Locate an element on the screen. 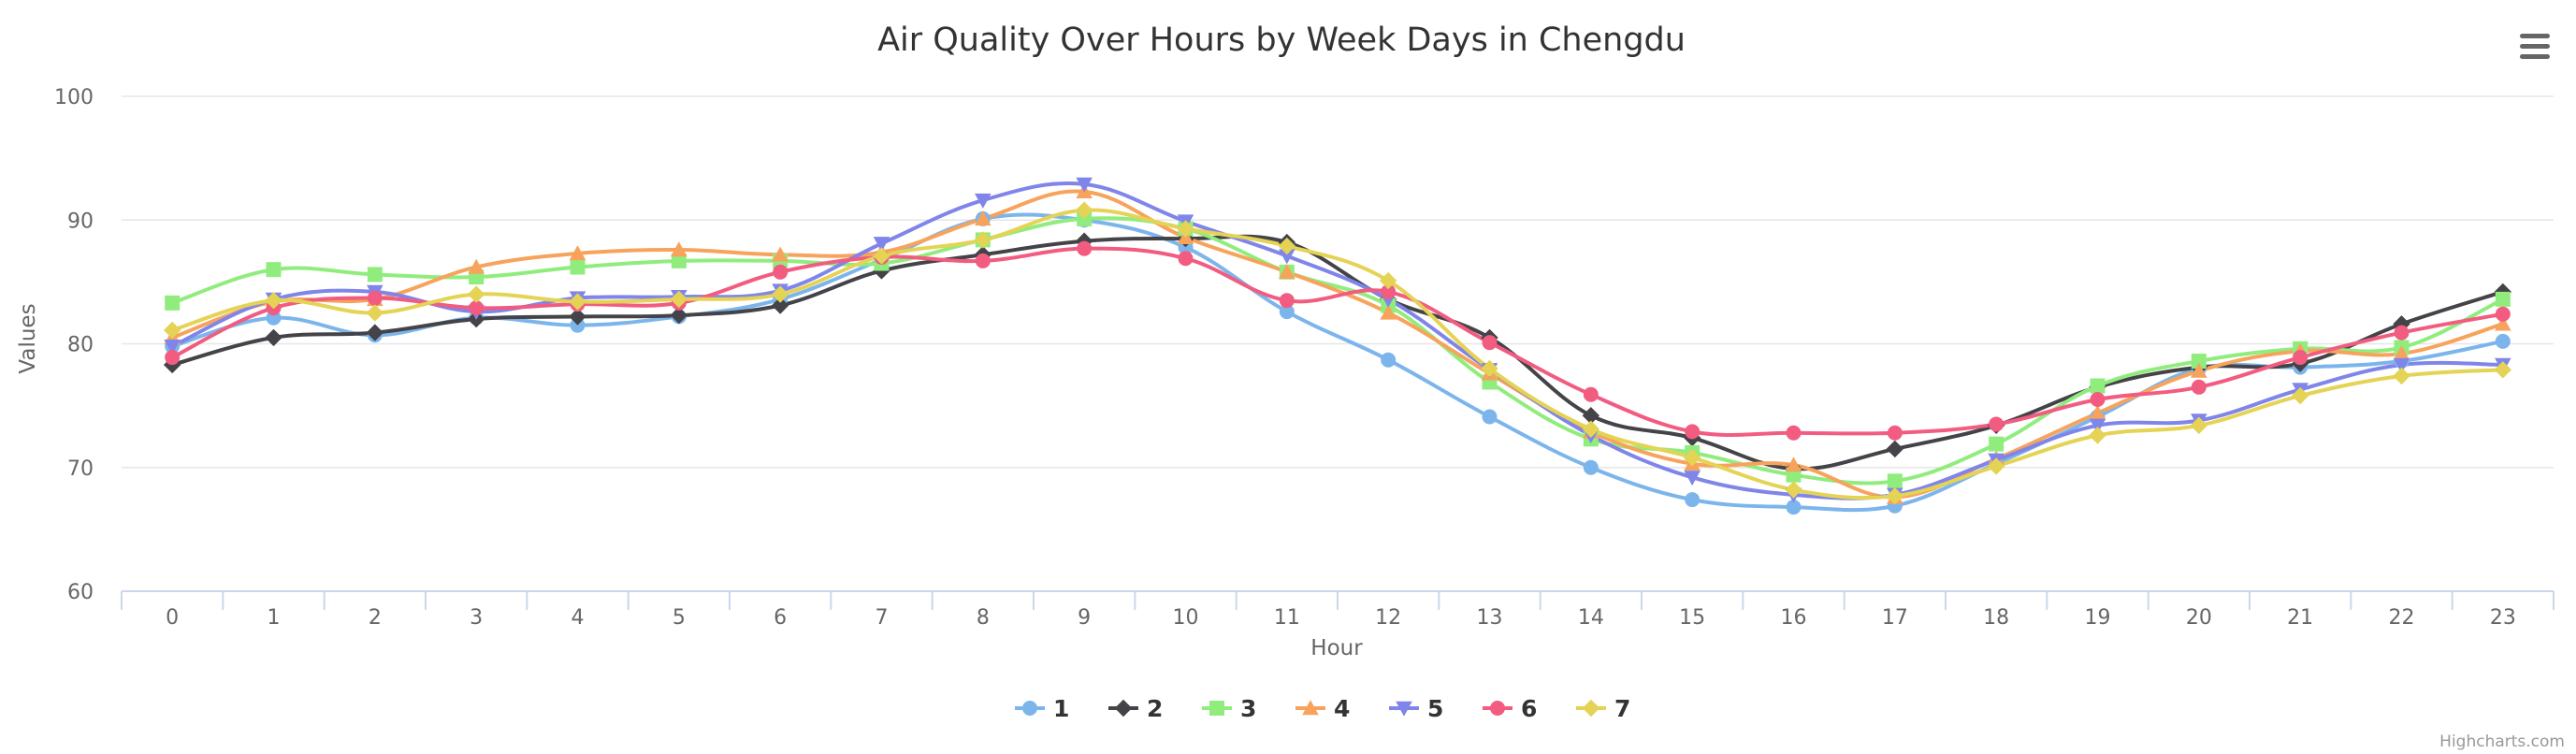 The width and height of the screenshot is (2576, 754). legend-item-2: 2 is located at coordinates (1135, 708).